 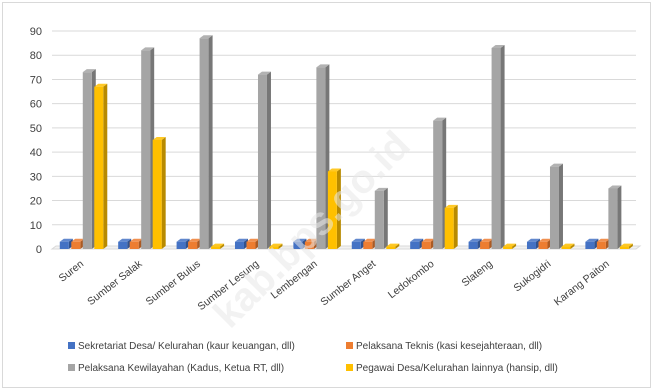 I want to click on x-tick-label: Suren, so click(x=72, y=271).